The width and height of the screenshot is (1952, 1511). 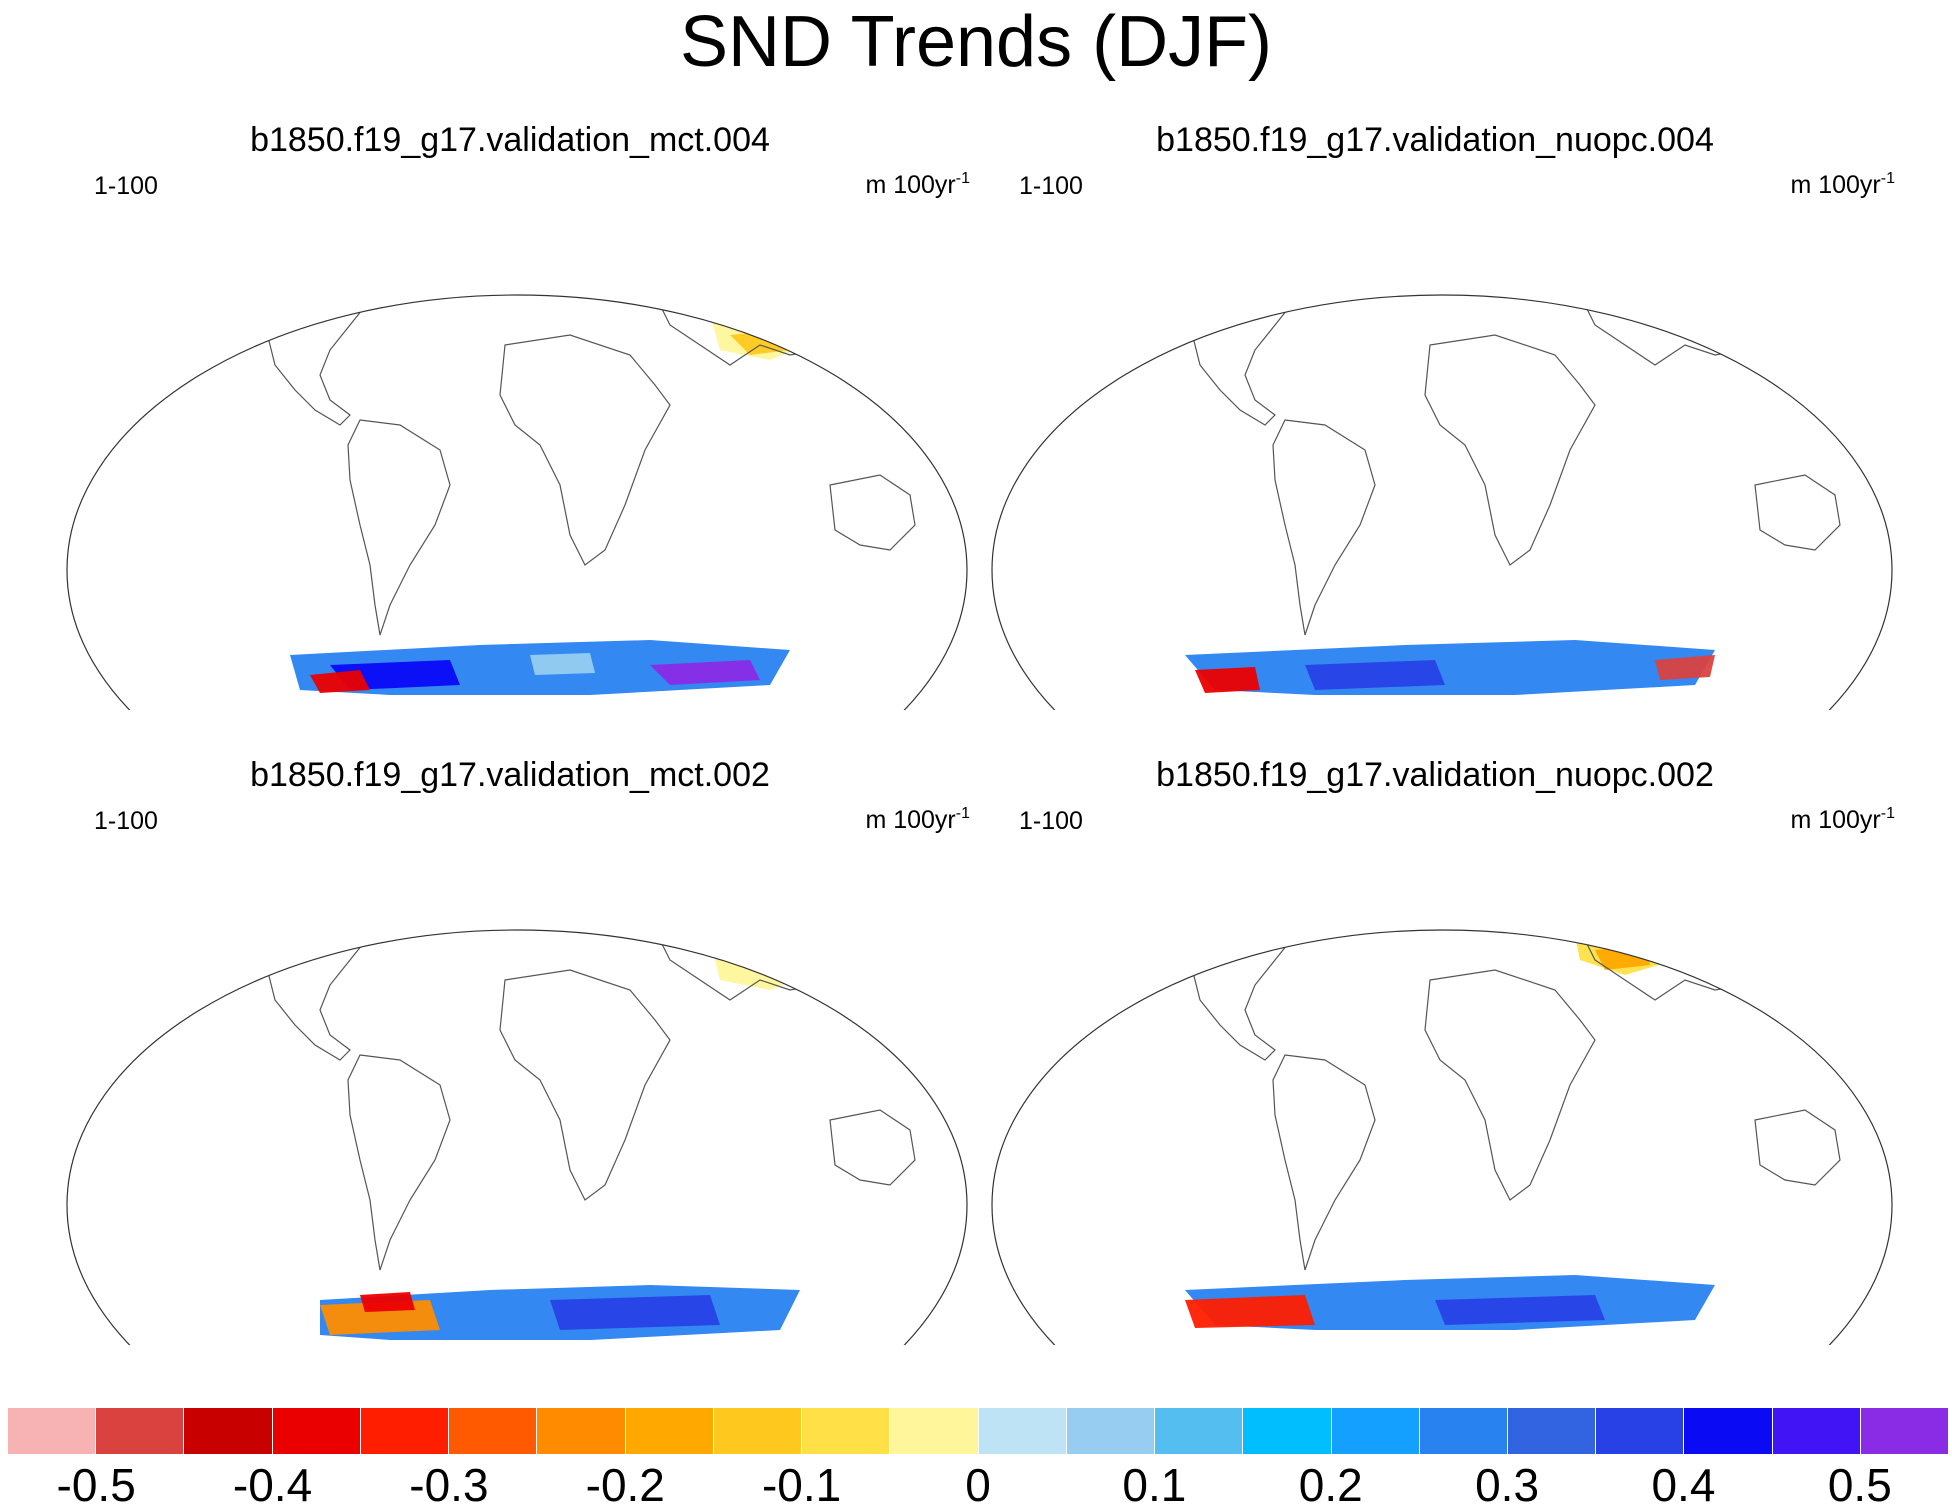 What do you see at coordinates (96, 1485) in the screenshot?
I see `colorbar-tick-label: -0.5` at bounding box center [96, 1485].